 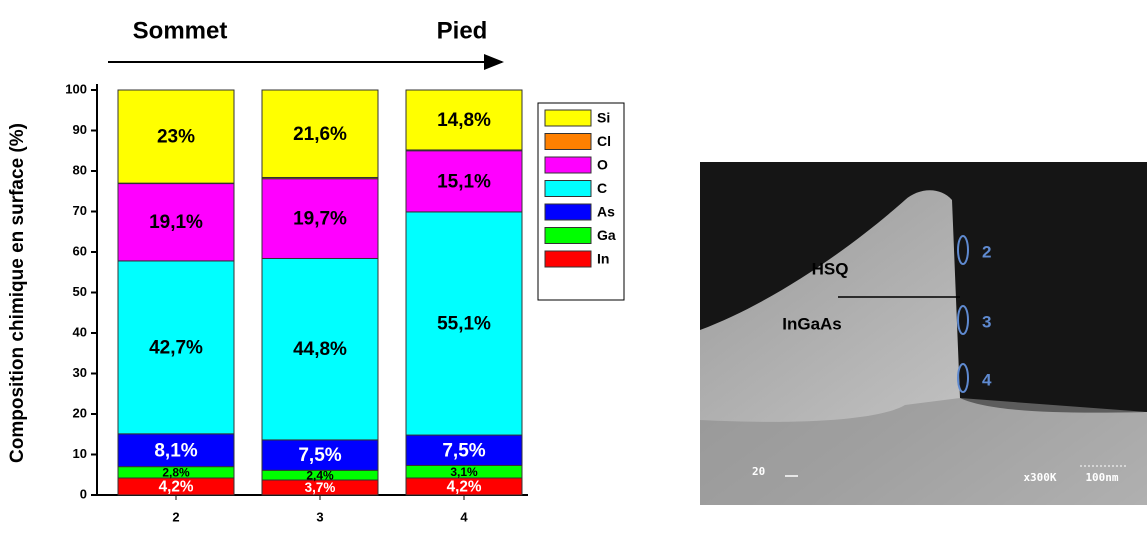 What do you see at coordinates (602, 165) in the screenshot?
I see `legend-label: O` at bounding box center [602, 165].